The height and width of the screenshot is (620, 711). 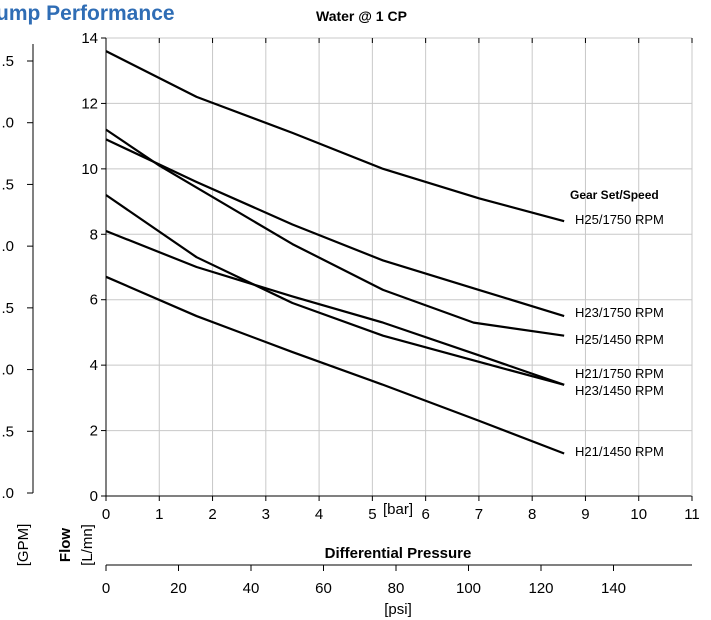 What do you see at coordinates (251, 588) in the screenshot?
I see `psi-tick-label: 40` at bounding box center [251, 588].